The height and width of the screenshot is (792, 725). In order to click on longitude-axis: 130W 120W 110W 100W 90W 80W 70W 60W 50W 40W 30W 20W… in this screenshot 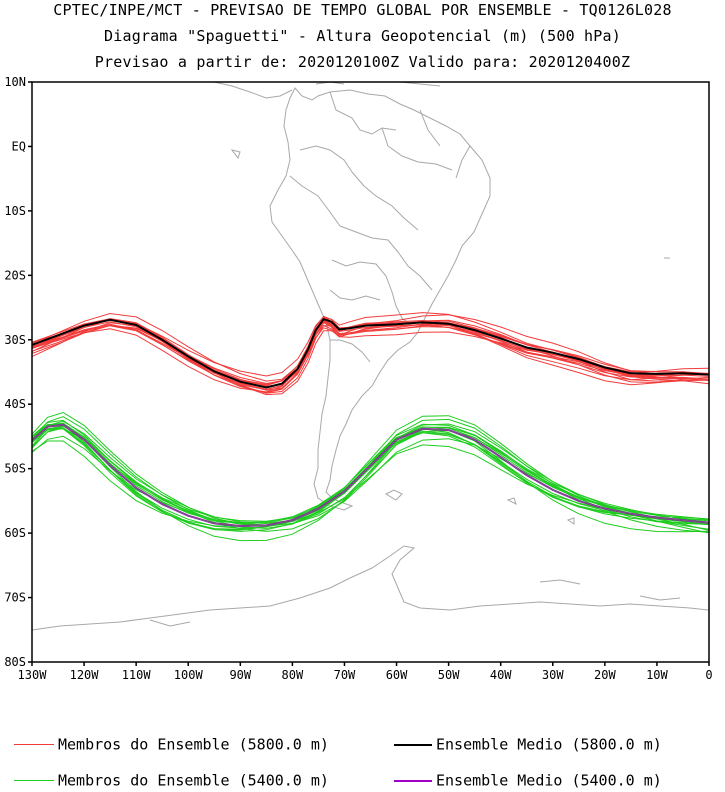, I will do `click(365, 672)`.